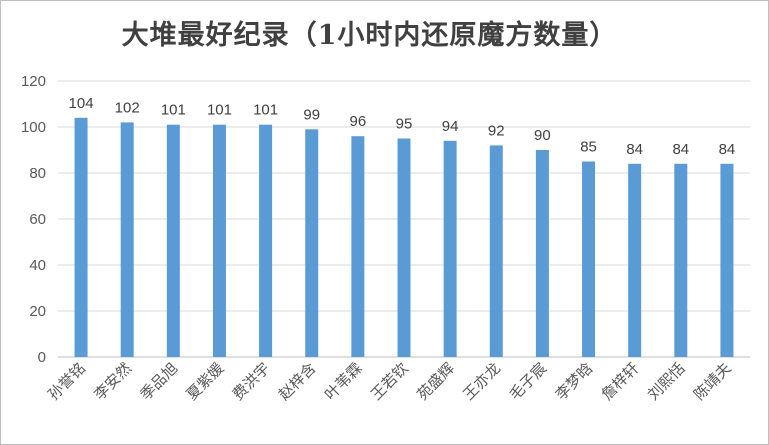 This screenshot has width=769, height=445. What do you see at coordinates (37, 219) in the screenshot?
I see `y-tick-label: 60` at bounding box center [37, 219].